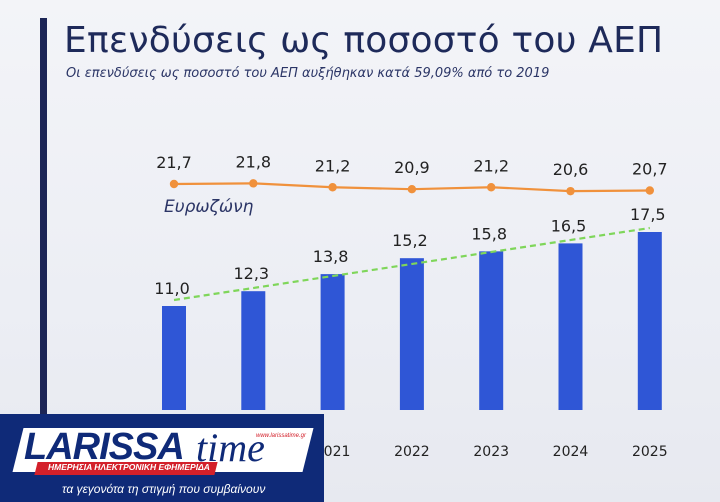  What do you see at coordinates (650, 452) in the screenshot?
I see `x-tick-label: 2025` at bounding box center [650, 452].